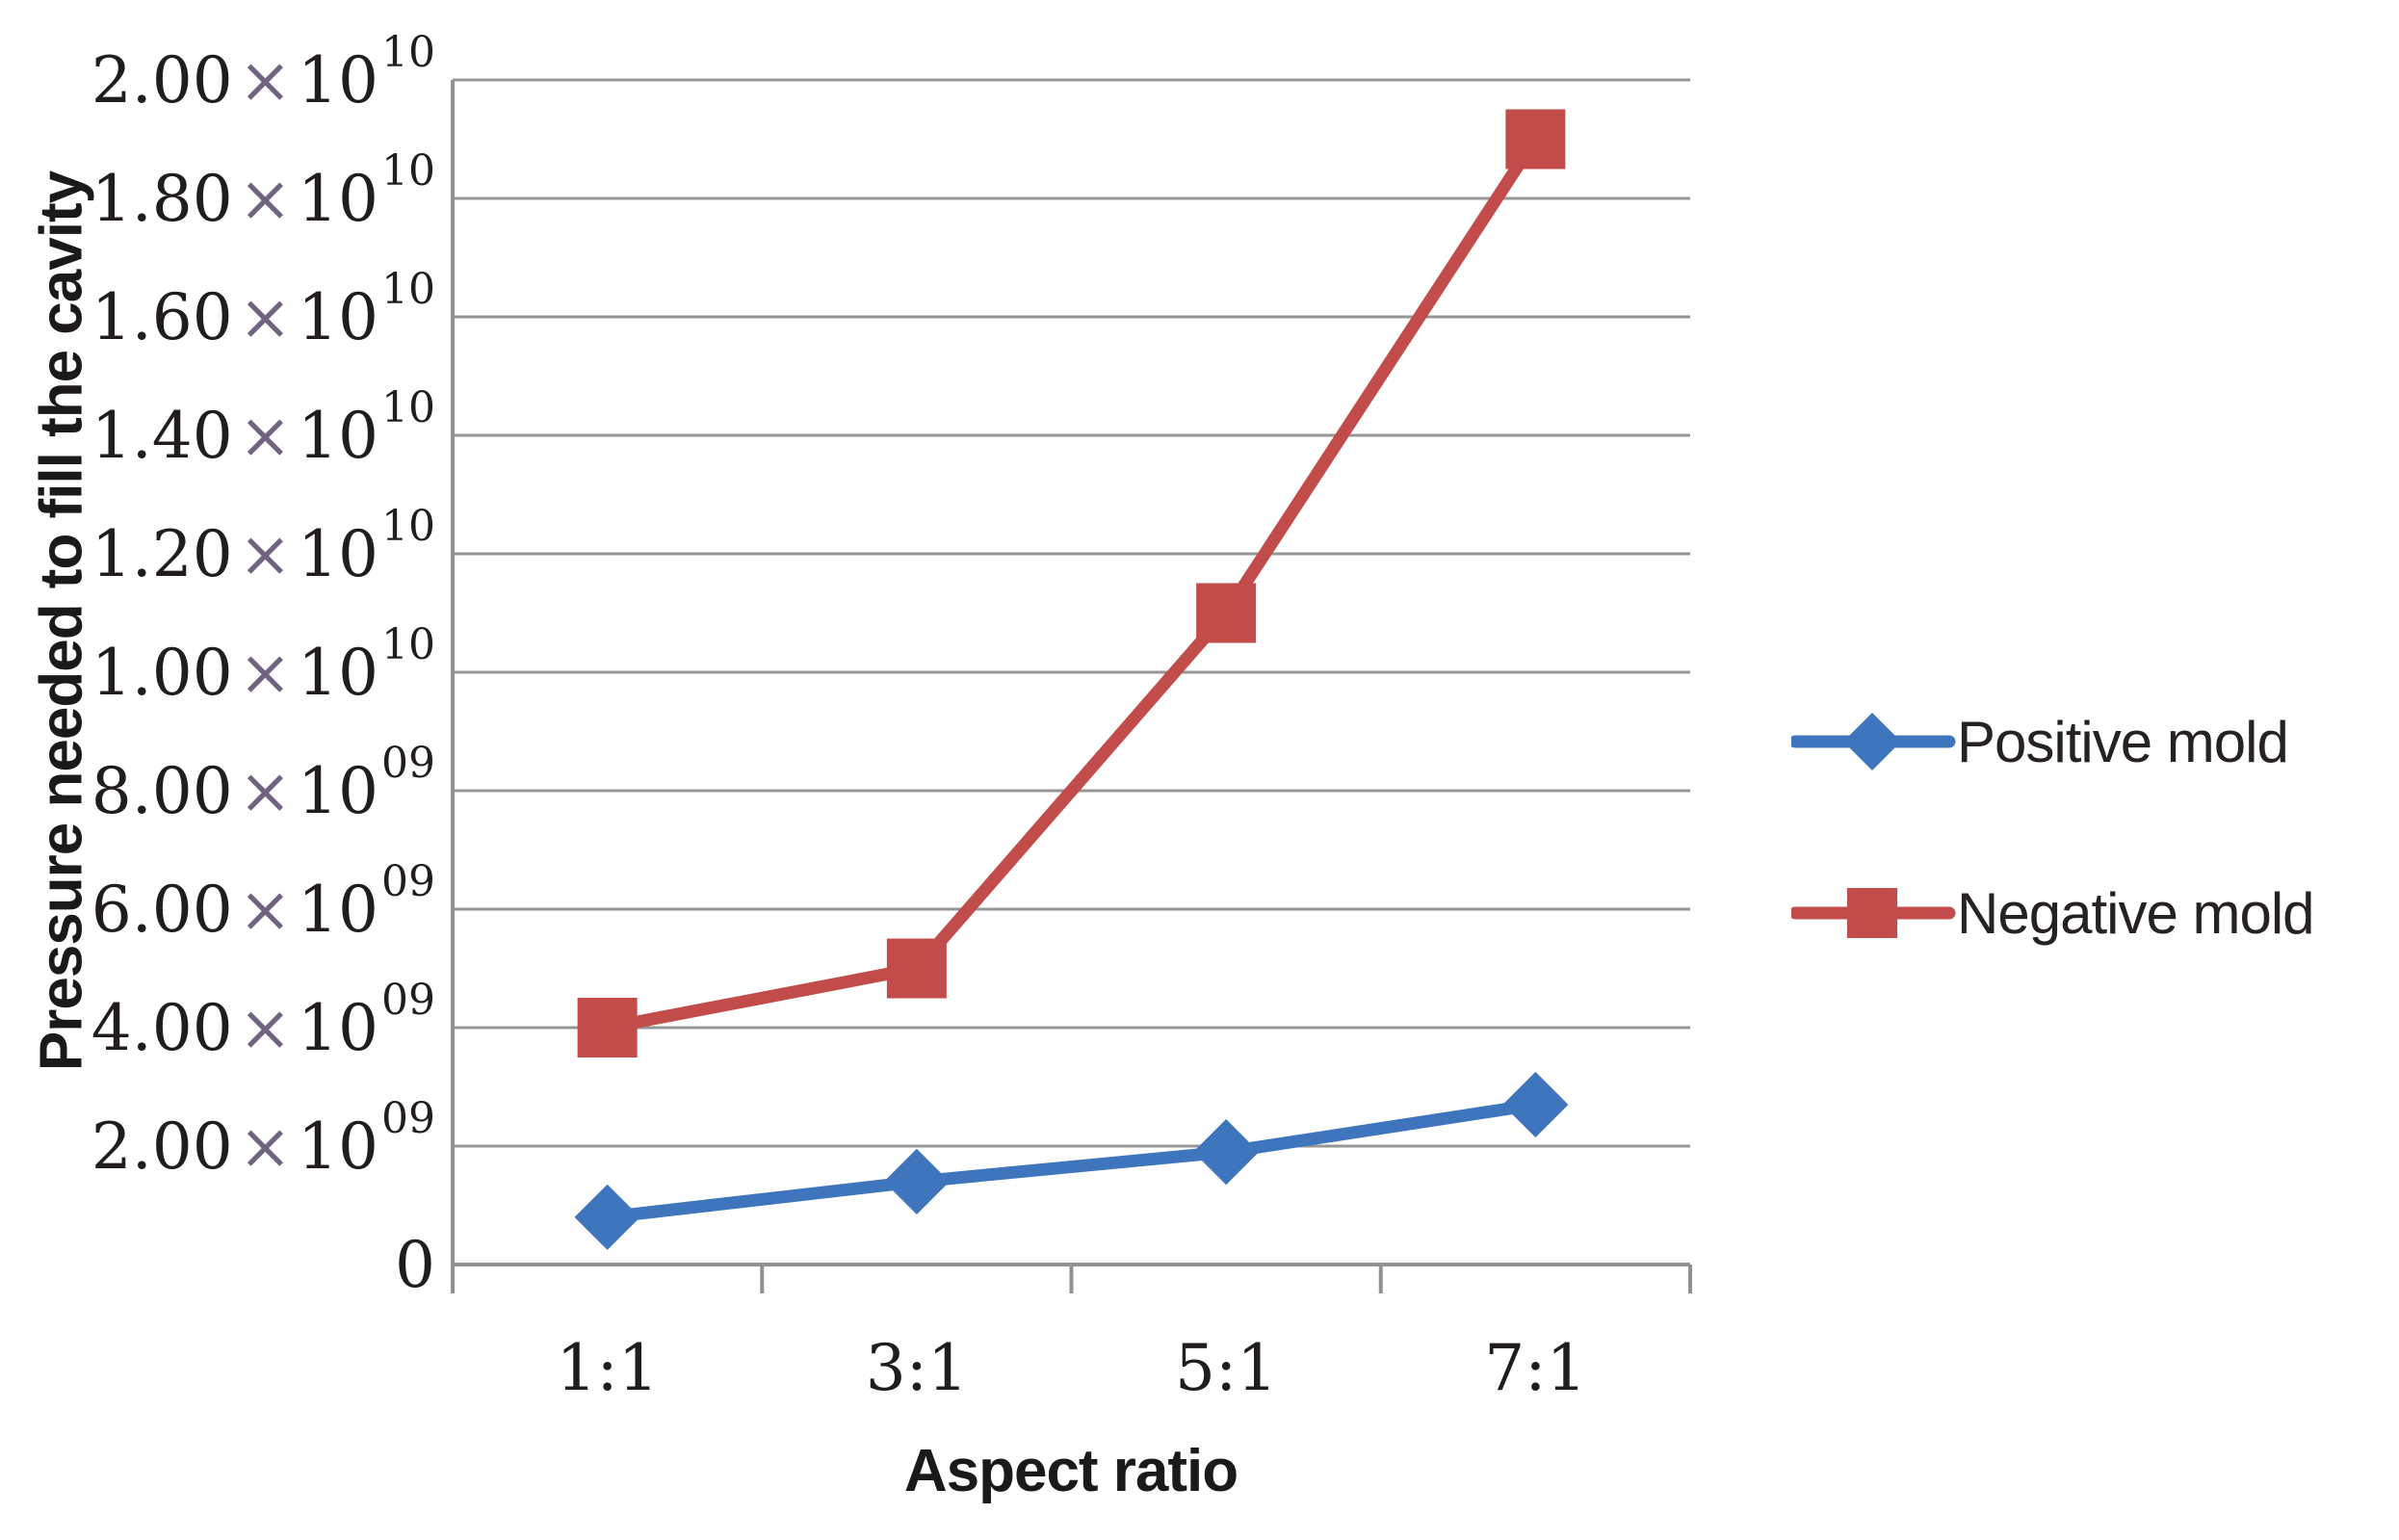 This screenshot has width=2399, height=1540. I want to click on legend-entry-positive-mold: Positive mold, so click(2040, 741).